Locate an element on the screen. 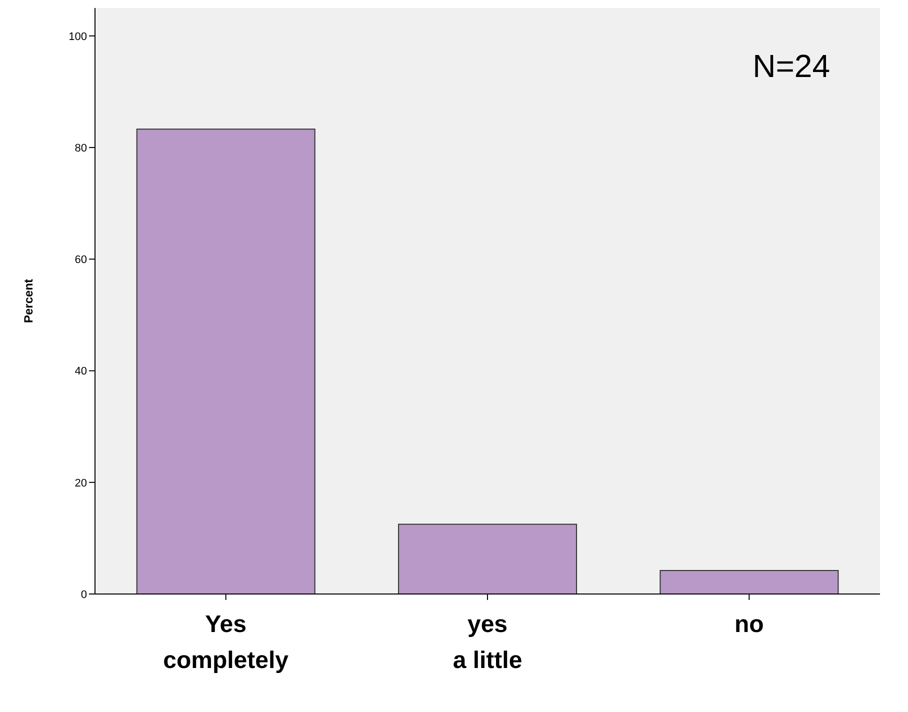  annotation: N=24 is located at coordinates (791, 66).